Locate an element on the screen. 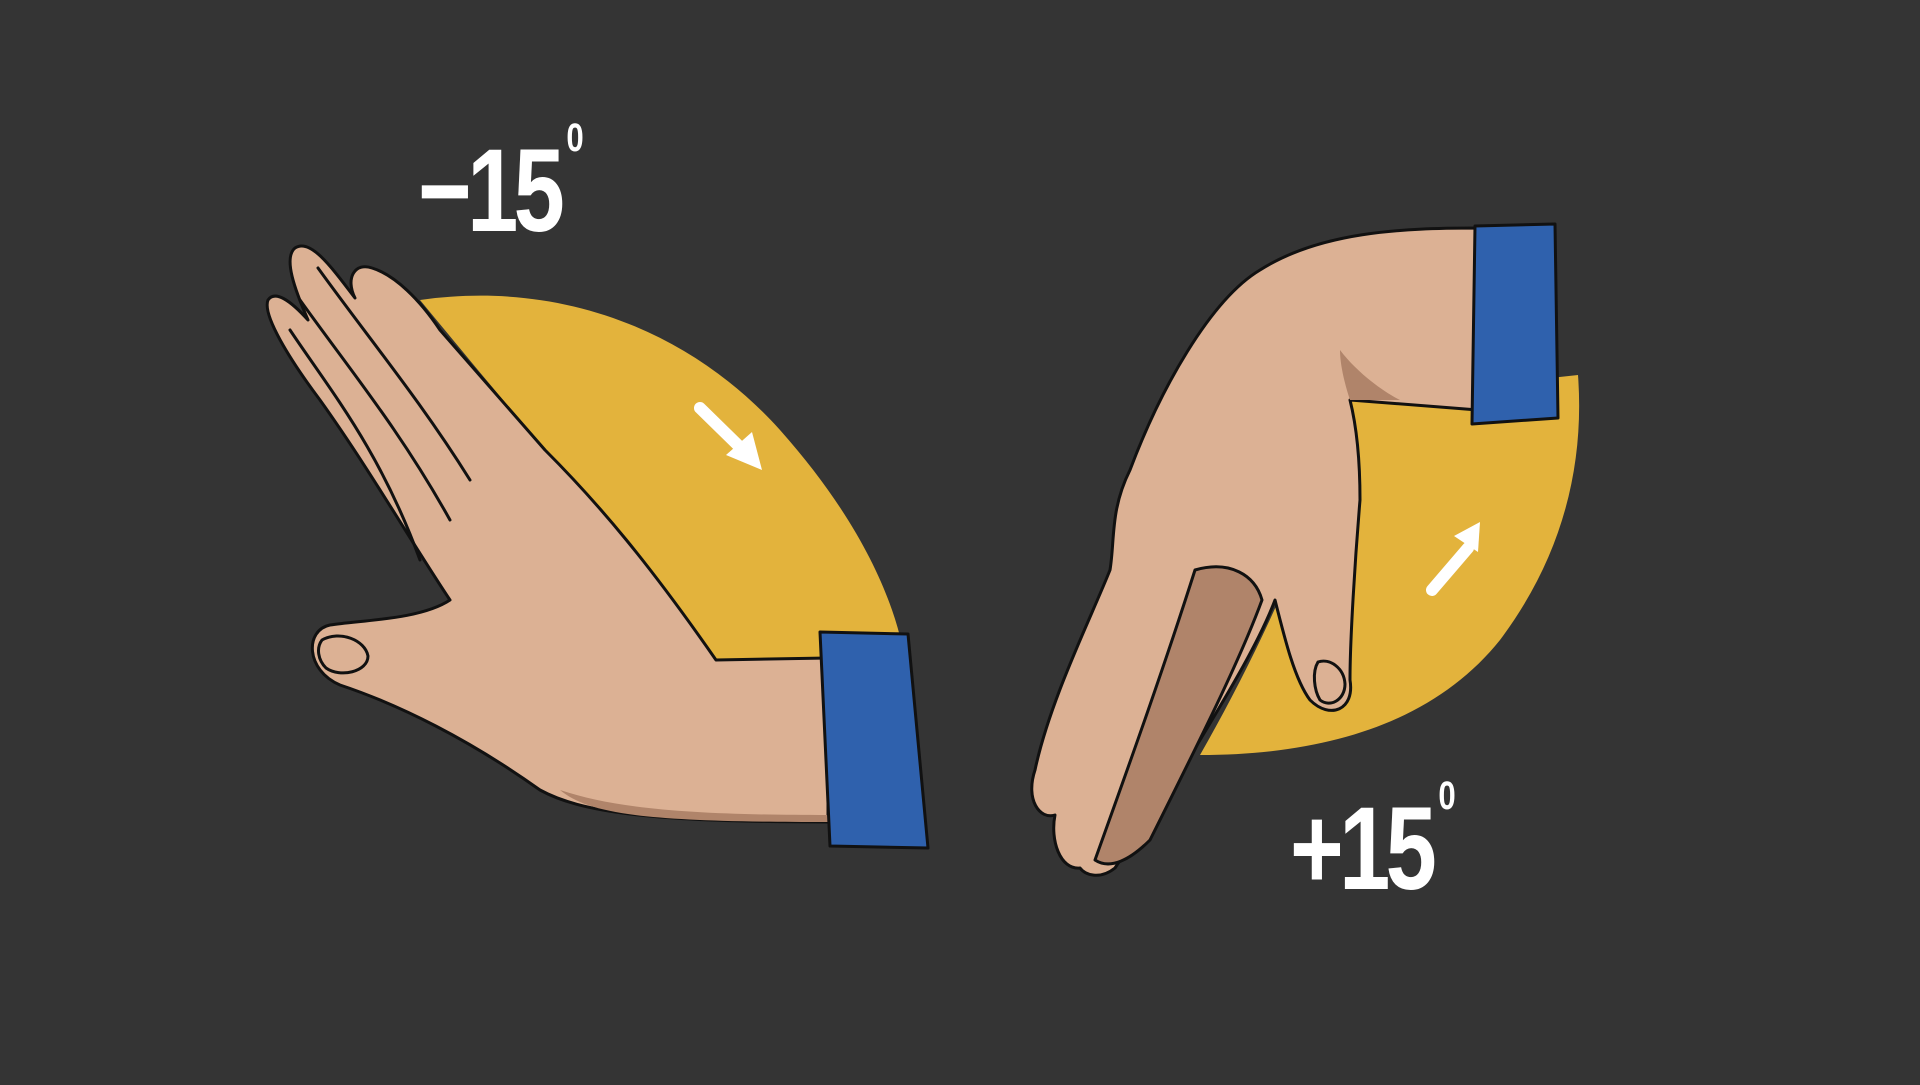  extension-angle-label: +15 0 is located at coordinates (1373, 842).